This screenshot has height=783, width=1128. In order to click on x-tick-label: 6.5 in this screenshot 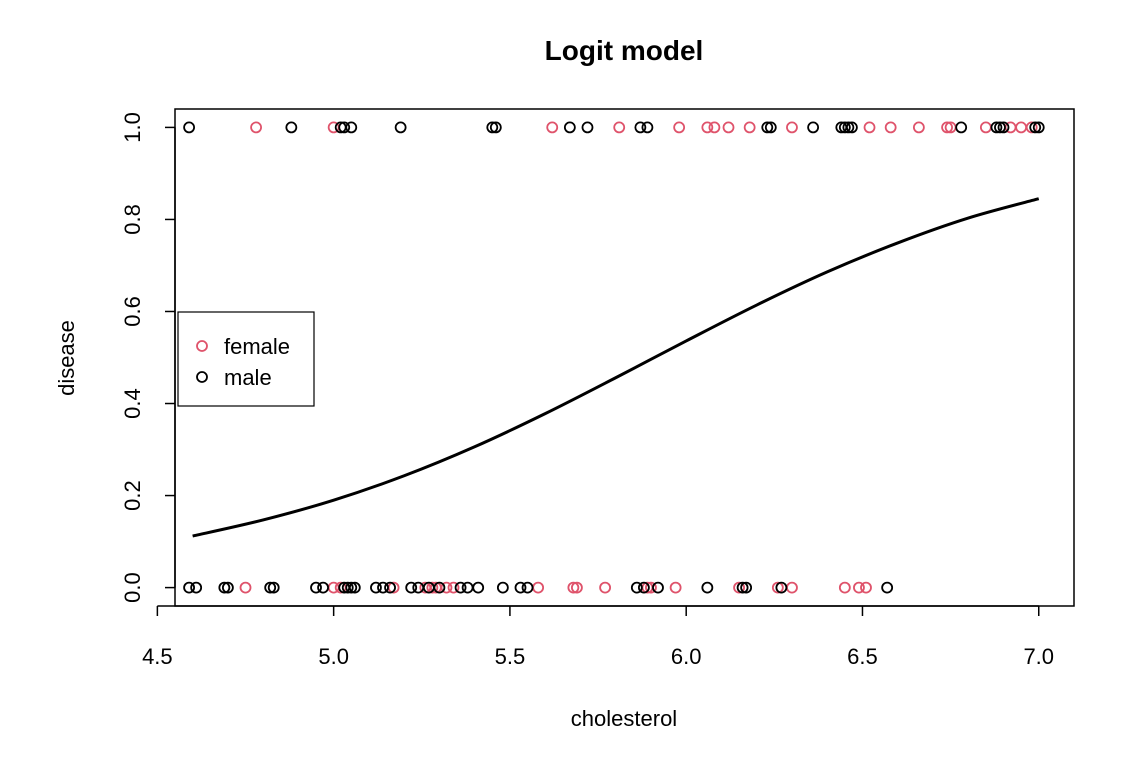, I will do `click(862, 656)`.